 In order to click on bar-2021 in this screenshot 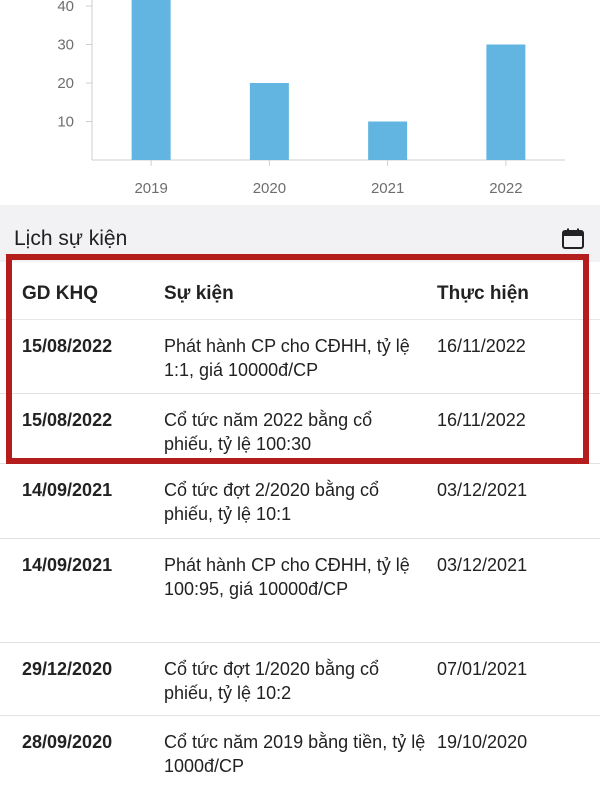, I will do `click(388, 140)`.